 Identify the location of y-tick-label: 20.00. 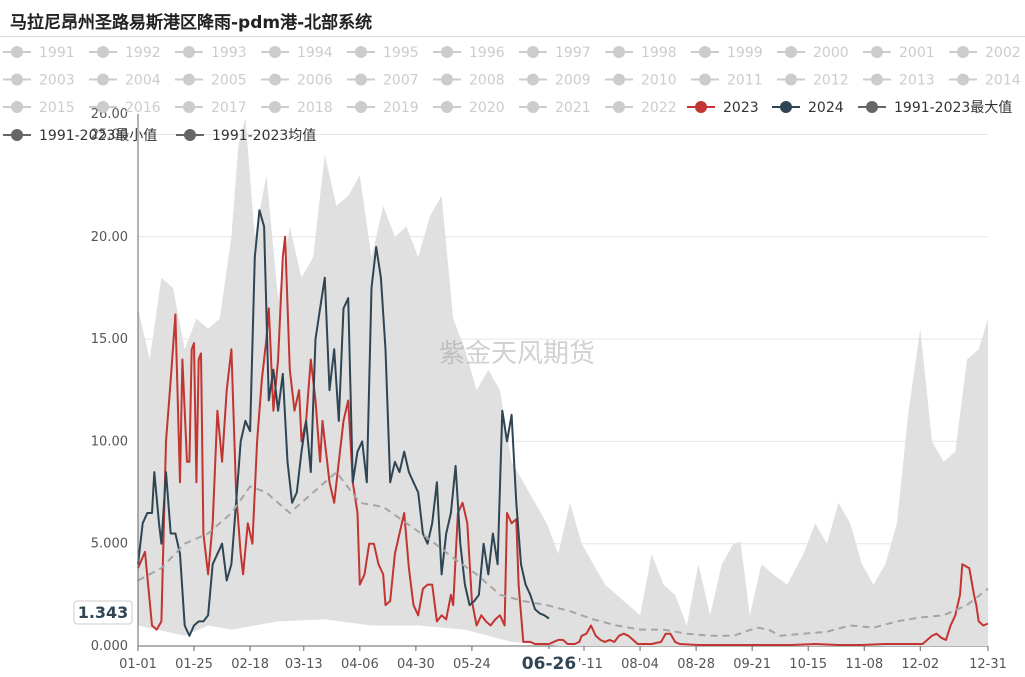
(109, 237).